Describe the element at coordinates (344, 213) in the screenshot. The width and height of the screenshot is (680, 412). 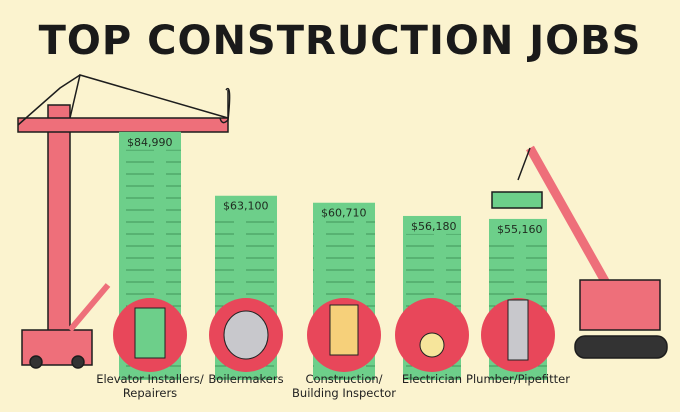
I see `value-label: $60,710` at that location.